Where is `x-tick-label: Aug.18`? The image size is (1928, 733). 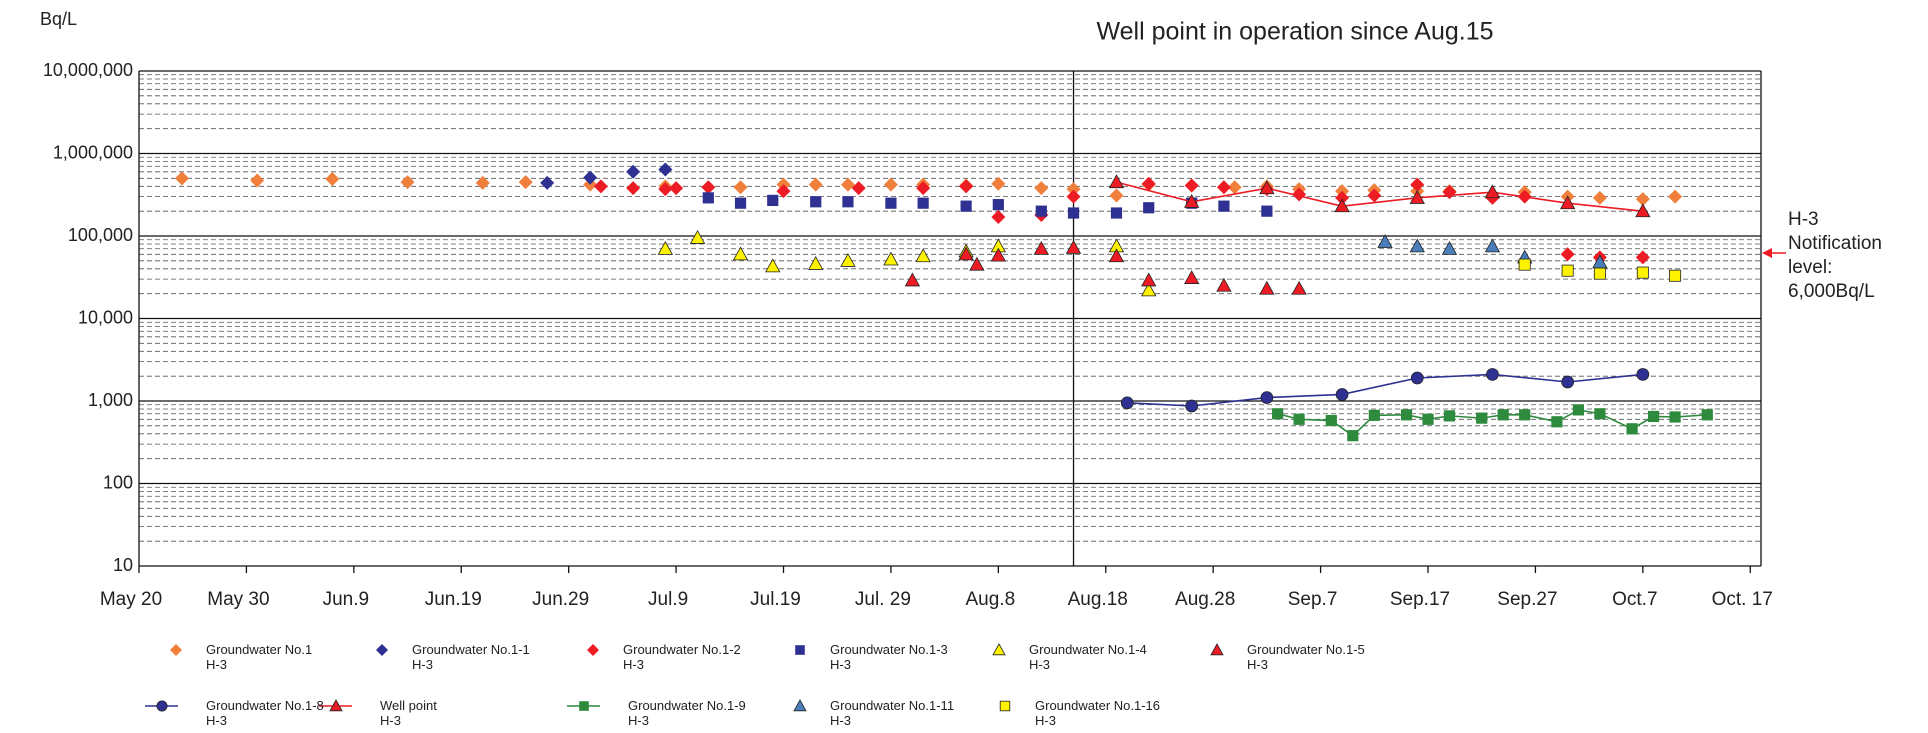 x-tick-label: Aug.18 is located at coordinates (1098, 599).